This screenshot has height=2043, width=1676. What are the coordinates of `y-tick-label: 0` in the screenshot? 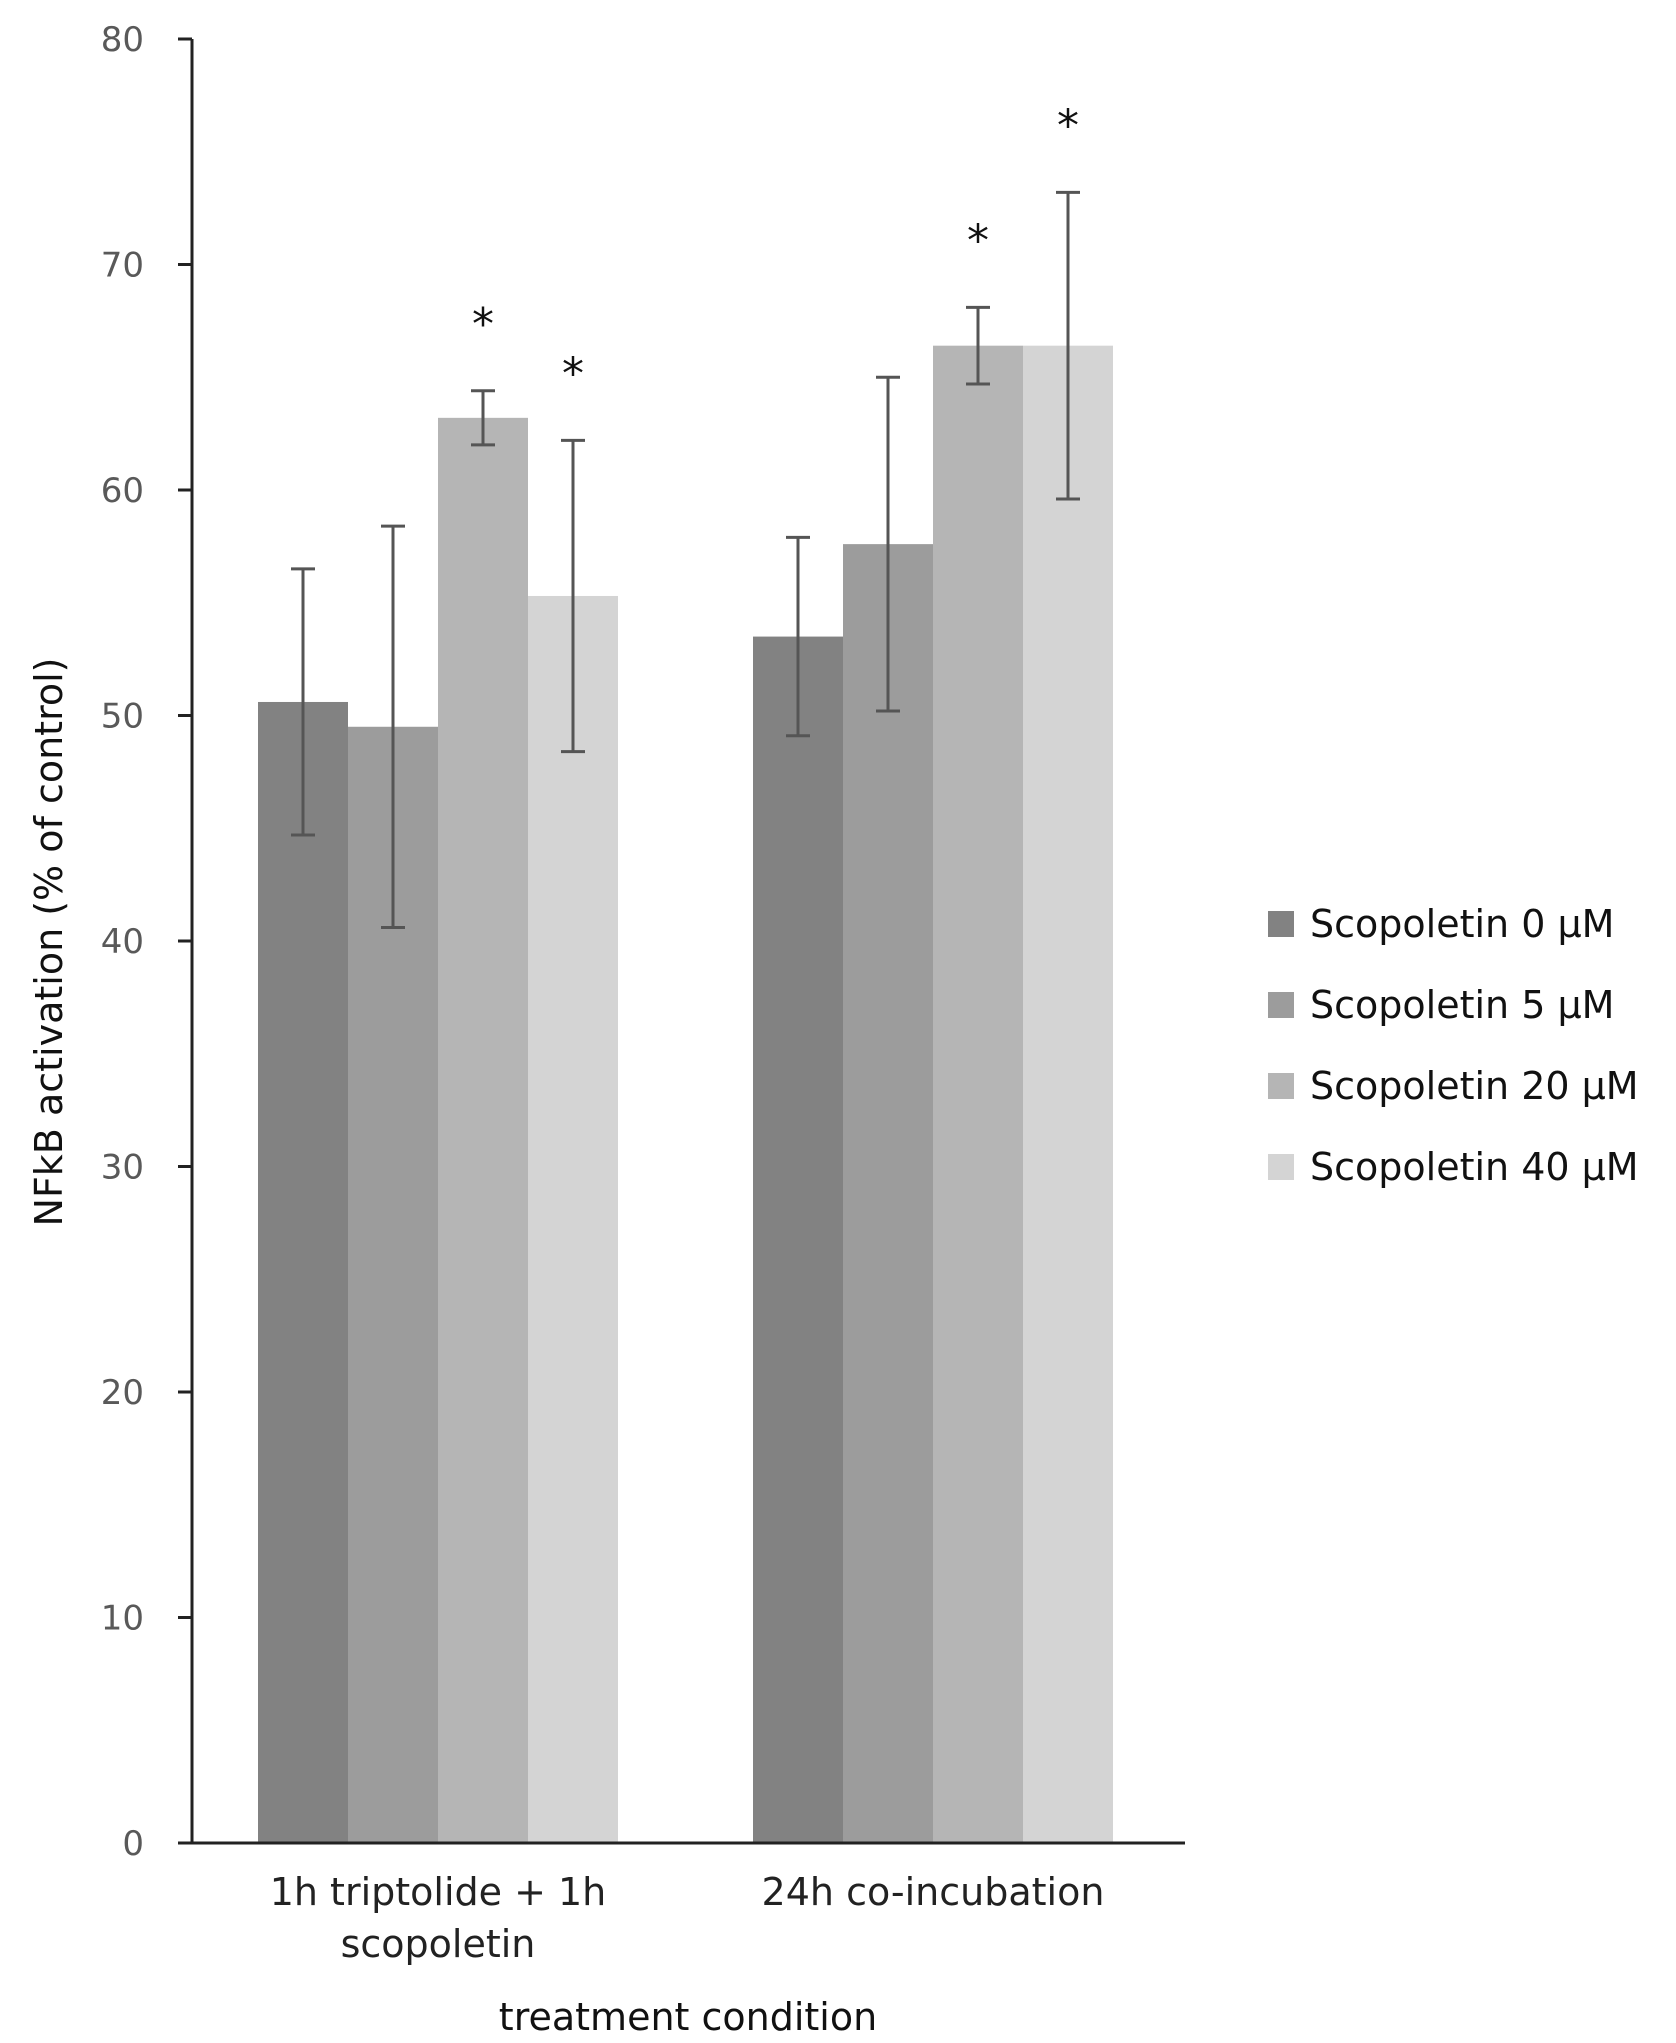 It's located at (133, 1844).